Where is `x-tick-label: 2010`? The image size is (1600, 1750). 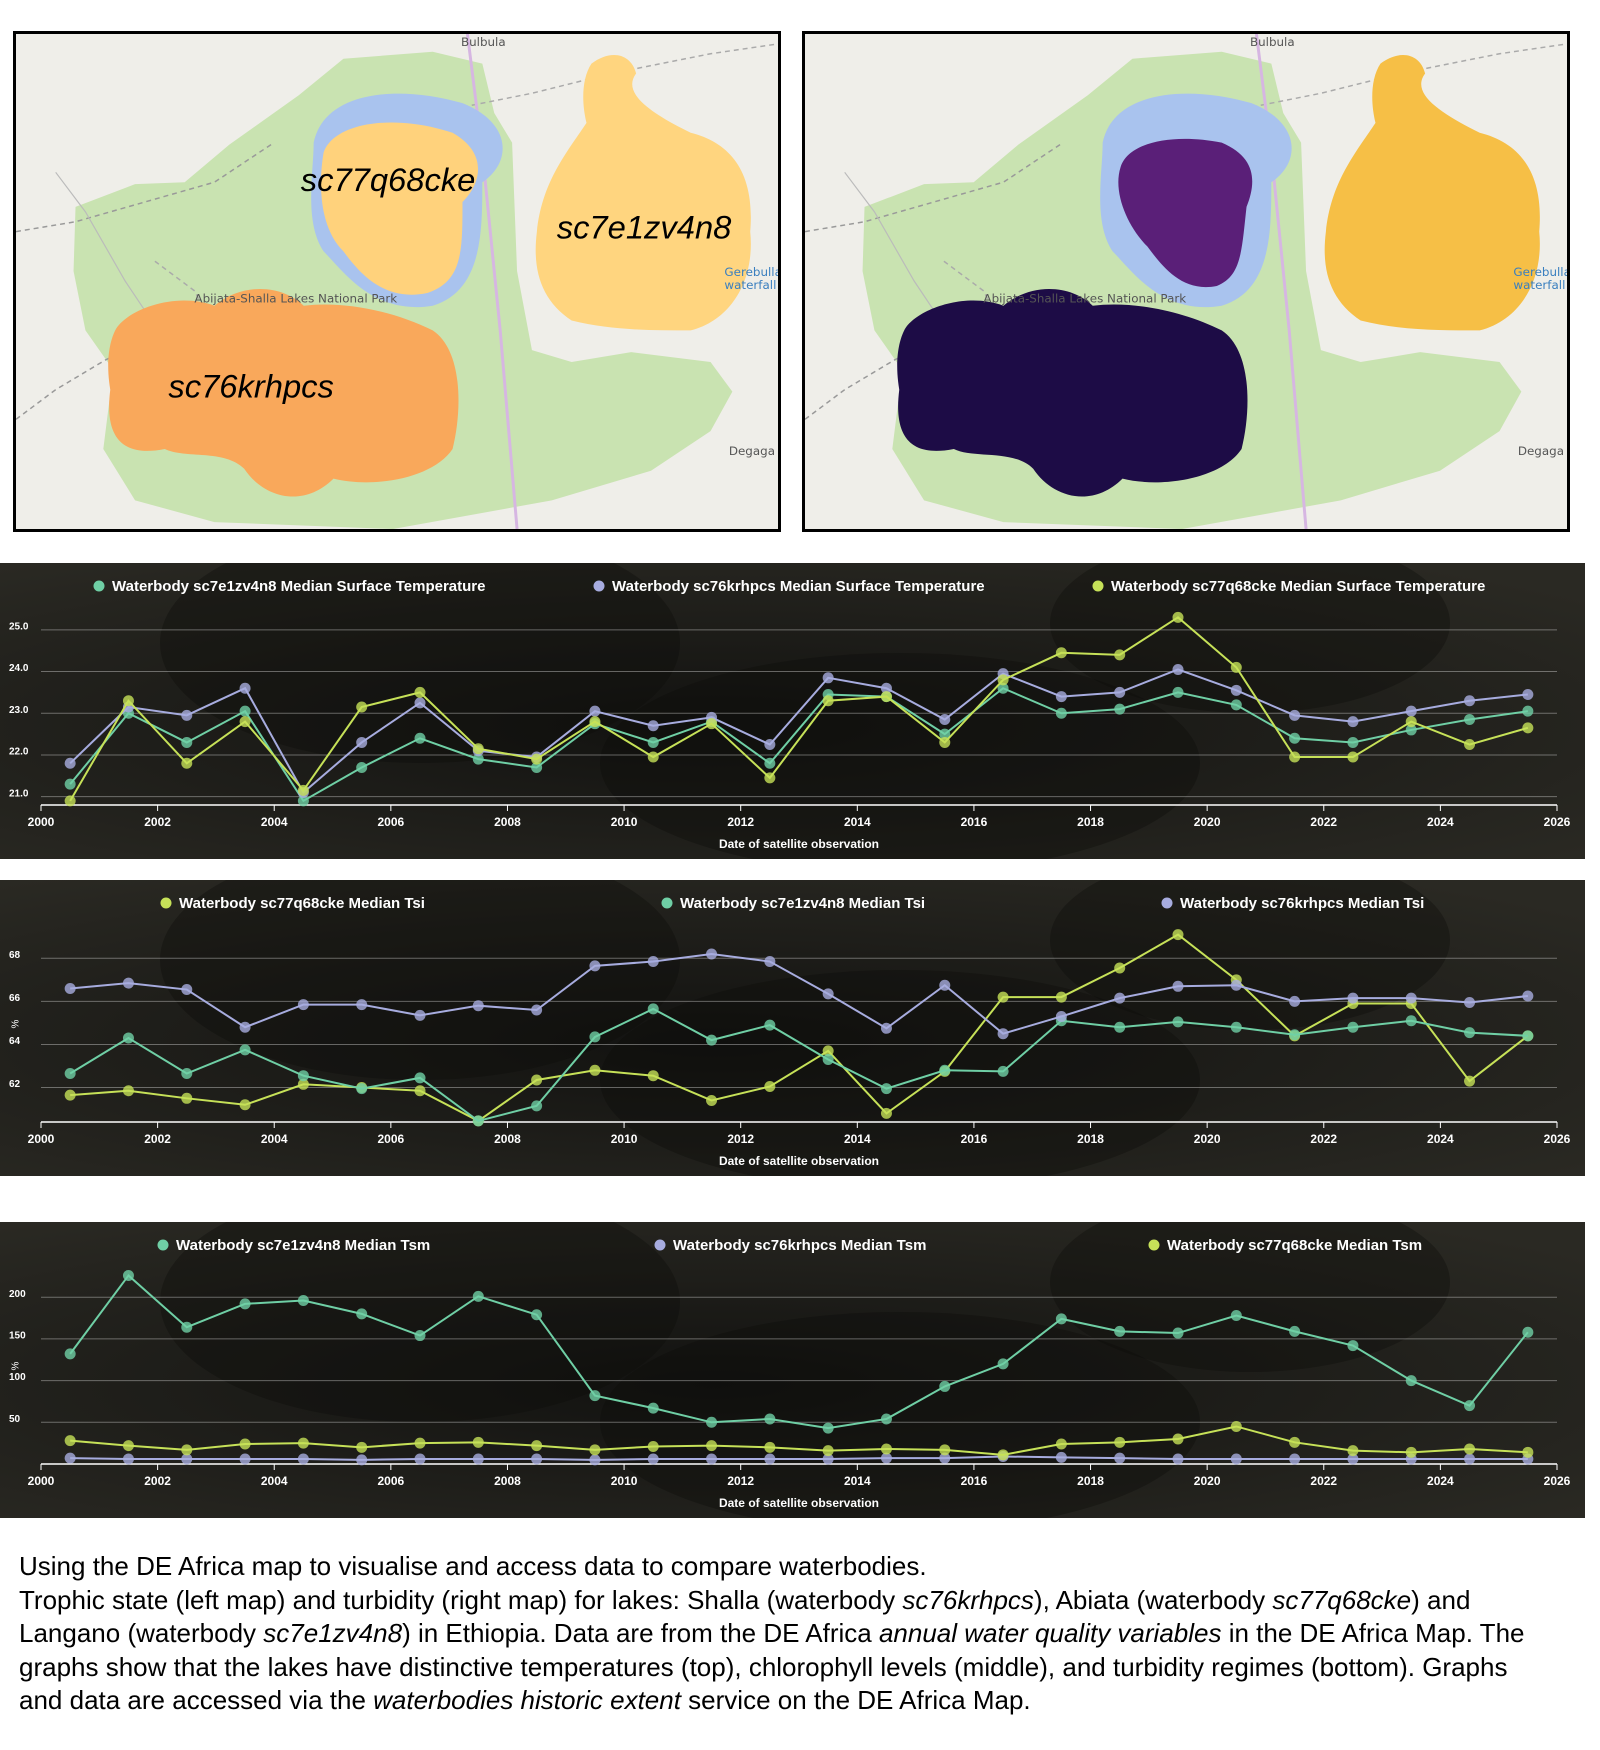 x-tick-label: 2010 is located at coordinates (624, 1139).